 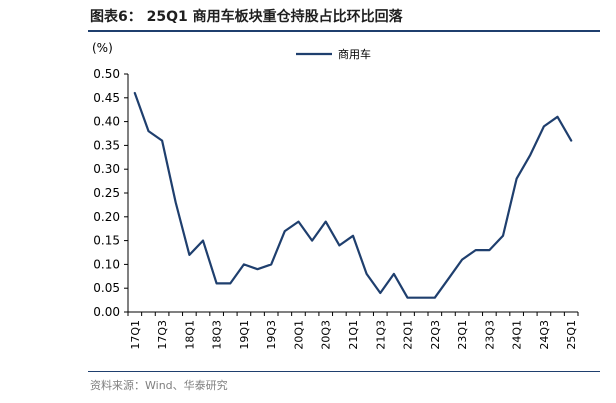 What do you see at coordinates (106, 312) in the screenshot?
I see `y-tick-label: 0.00` at bounding box center [106, 312].